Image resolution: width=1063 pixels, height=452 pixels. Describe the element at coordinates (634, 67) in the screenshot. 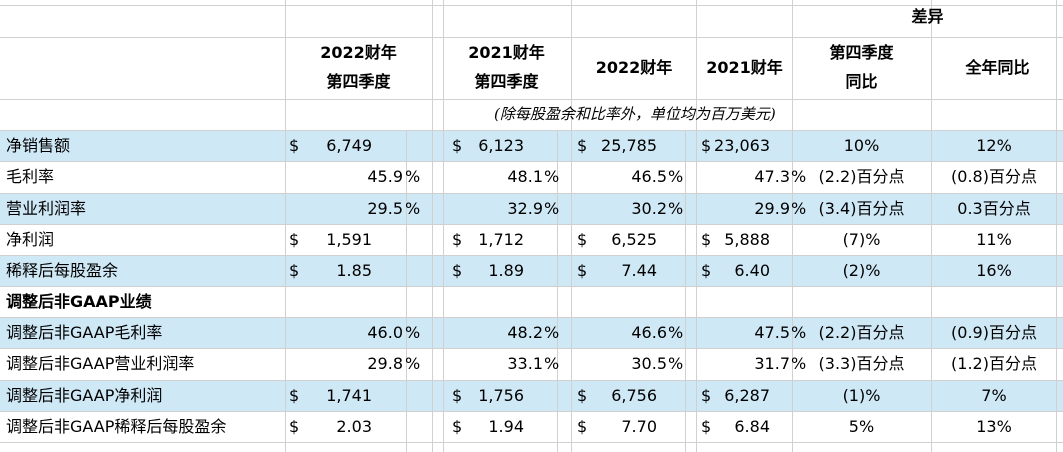

I see `col-header-fy2022: 2022财年` at that location.